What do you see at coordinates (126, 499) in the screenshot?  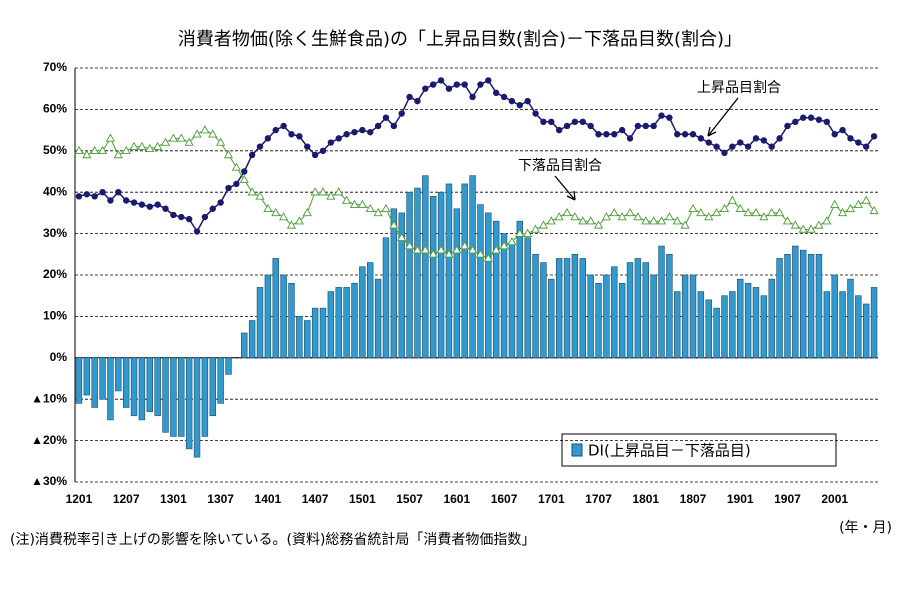 I see `x-tick-label: 1207` at bounding box center [126, 499].